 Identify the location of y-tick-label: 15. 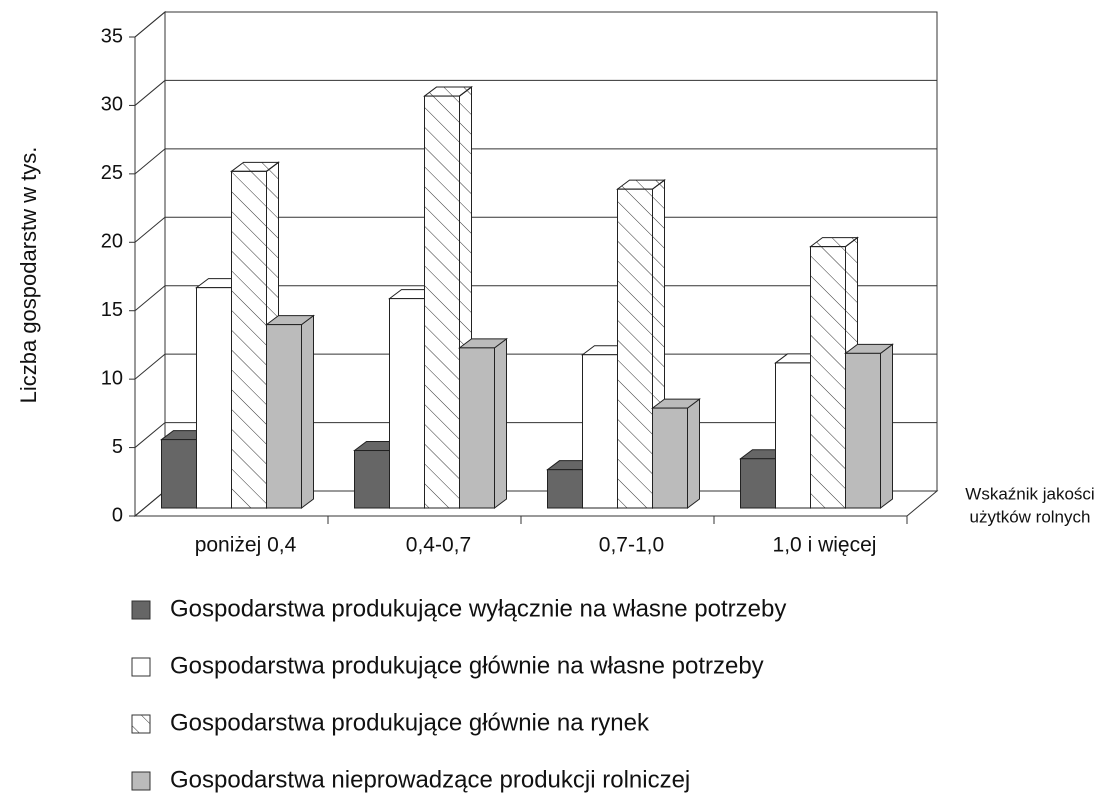
(112, 310).